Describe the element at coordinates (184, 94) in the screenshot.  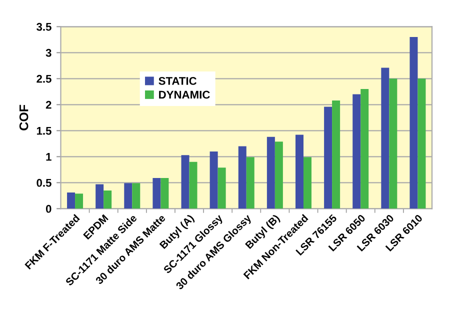
I see `legend-label: DYNAMIC` at that location.